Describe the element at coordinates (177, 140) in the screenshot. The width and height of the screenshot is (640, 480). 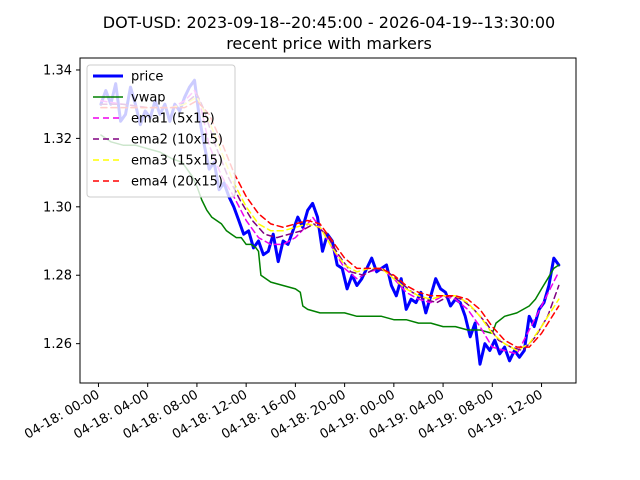
I see `legend-label-3: ema2 (10x15)` at that location.